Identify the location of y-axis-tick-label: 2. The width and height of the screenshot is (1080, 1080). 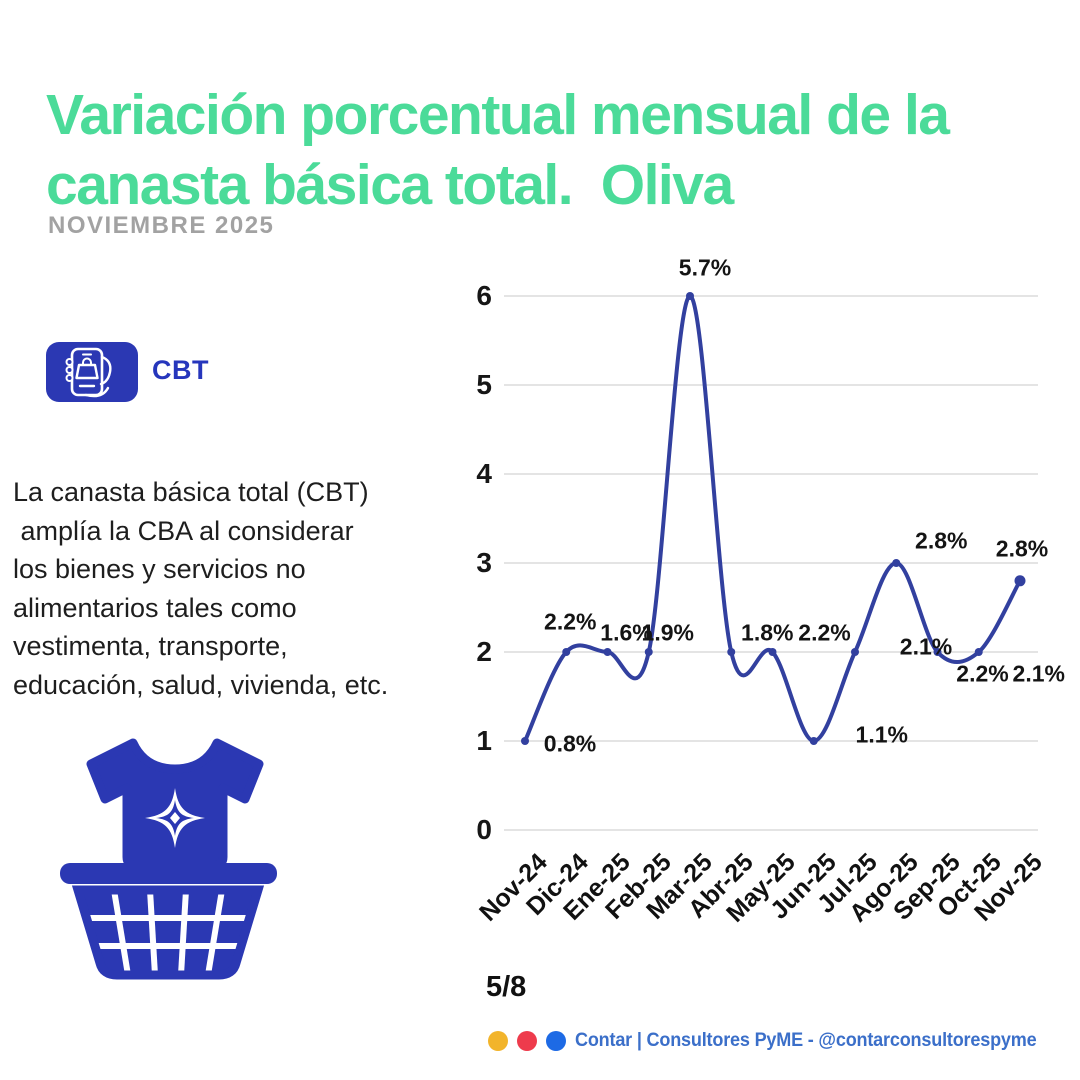
(484, 651).